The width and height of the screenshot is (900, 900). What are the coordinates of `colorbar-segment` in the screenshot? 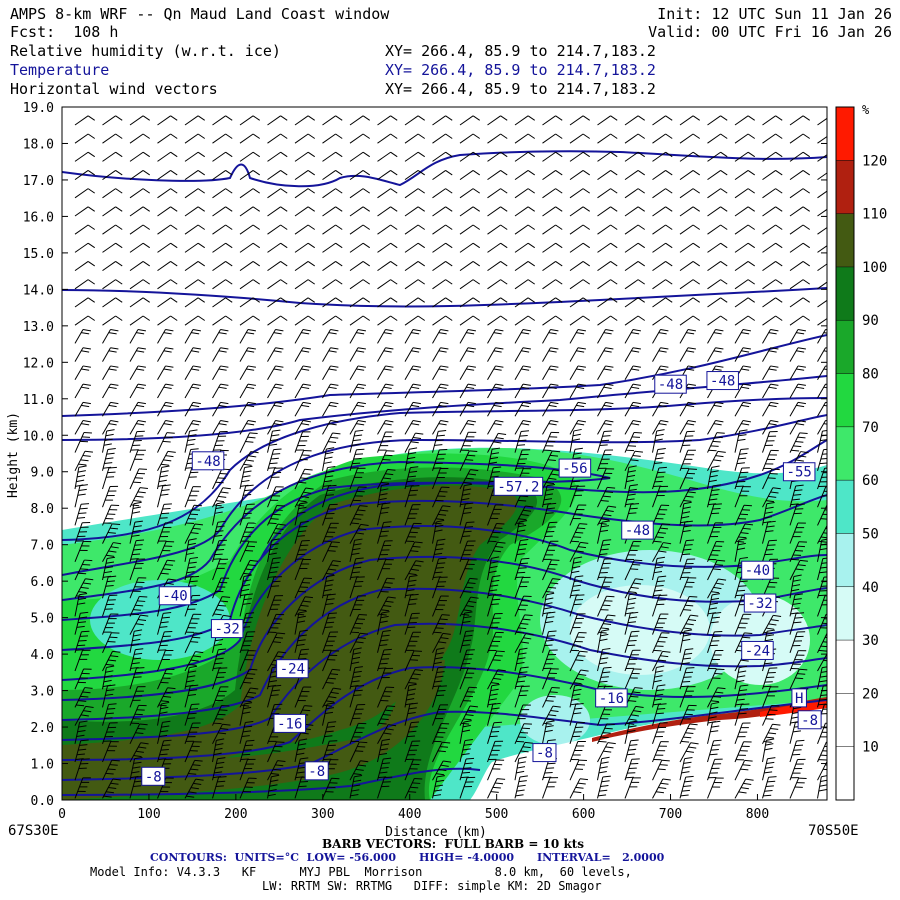 It's located at (845, 240).